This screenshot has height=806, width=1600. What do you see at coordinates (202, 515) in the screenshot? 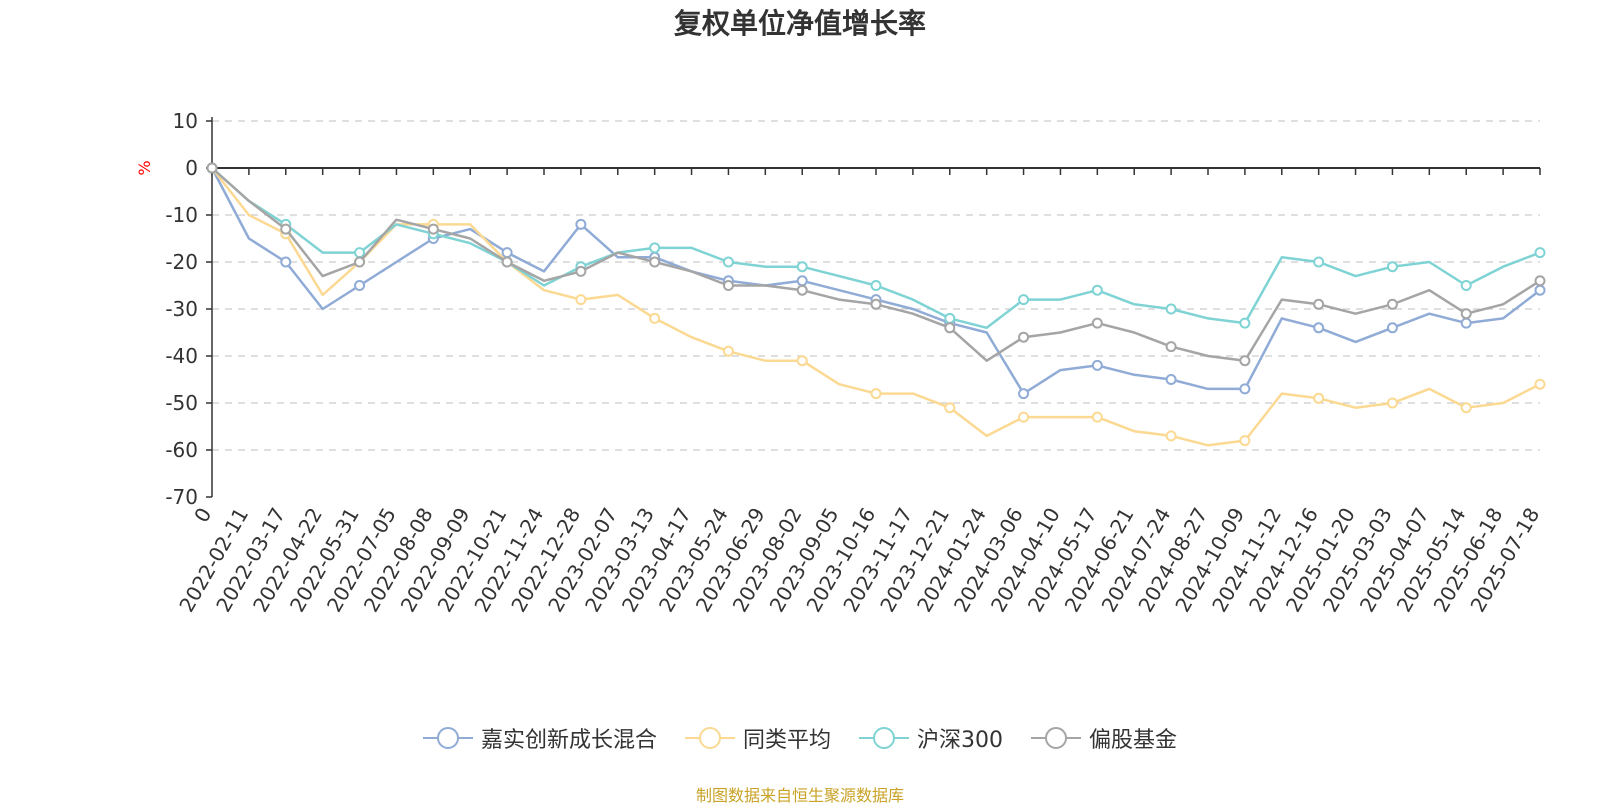
I see `x-tick-label: 0` at bounding box center [202, 515].